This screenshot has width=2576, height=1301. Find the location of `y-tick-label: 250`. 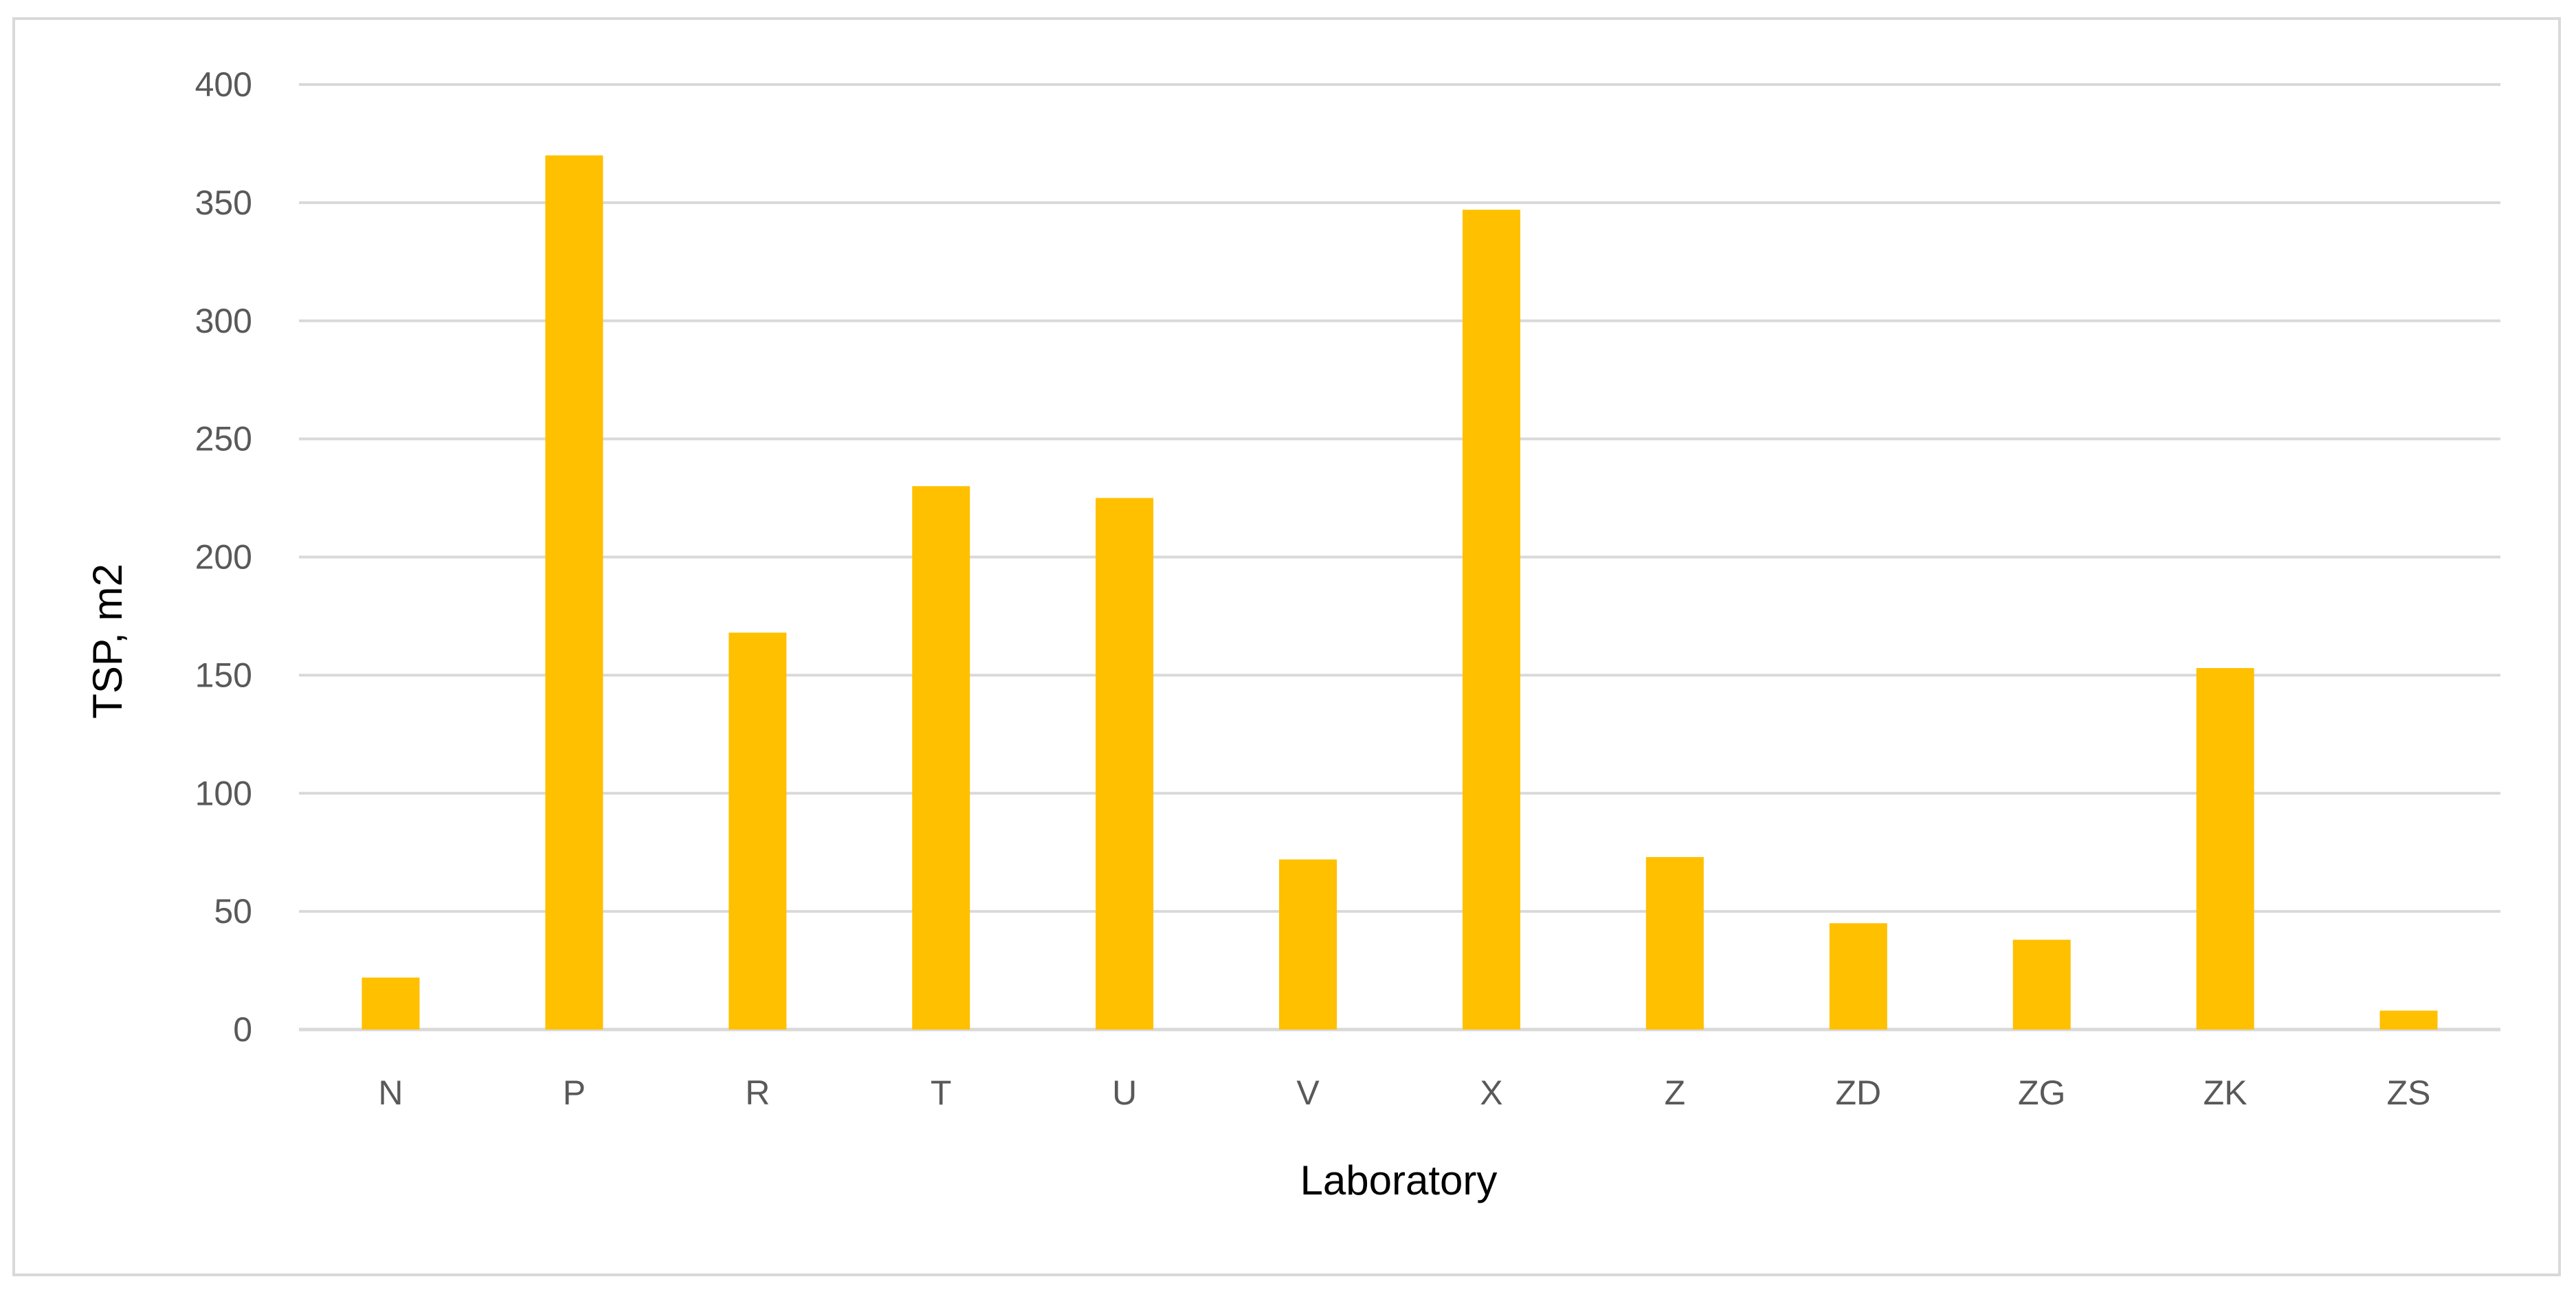

y-tick-label: 250 is located at coordinates (223, 439).